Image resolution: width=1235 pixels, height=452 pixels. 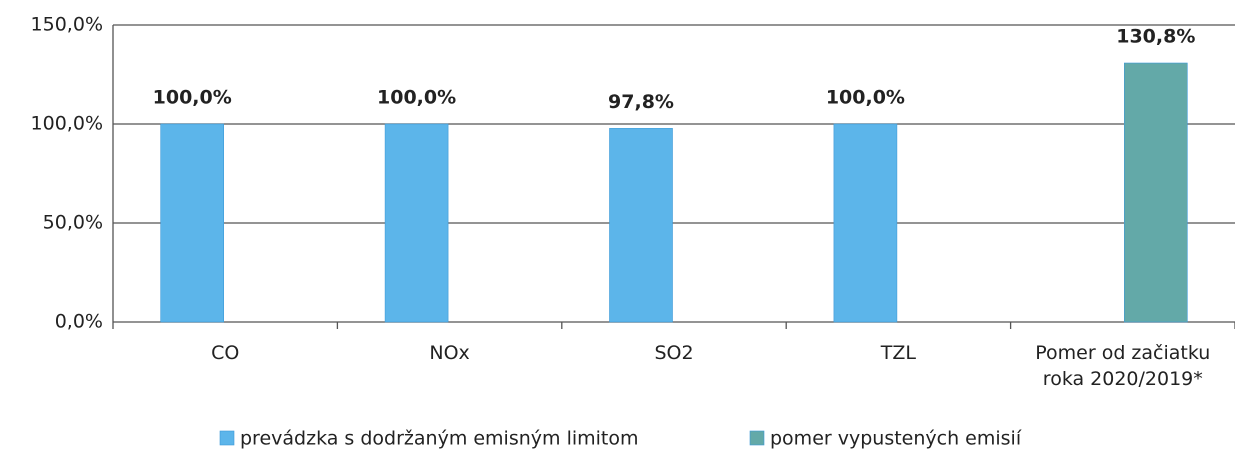 What do you see at coordinates (73, 223) in the screenshot?
I see `y-tick-label: 50,0%` at bounding box center [73, 223].